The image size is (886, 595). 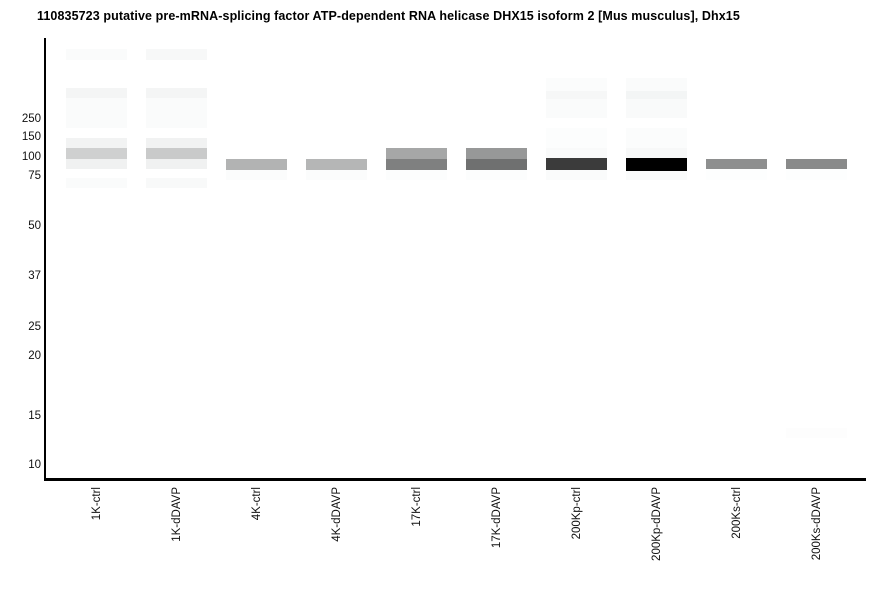 I want to click on y-tick-label: 50, so click(x=34, y=226).